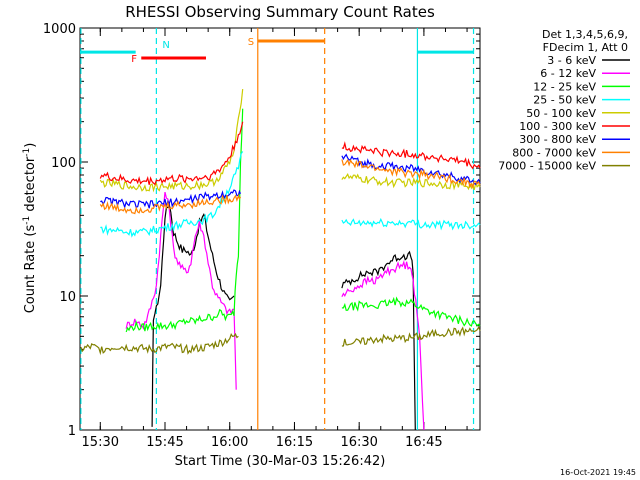 The width and height of the screenshot is (640, 480). What do you see at coordinates (568, 73) in the screenshot?
I see `legend-entry: 6 - 12 keV` at bounding box center [568, 73].